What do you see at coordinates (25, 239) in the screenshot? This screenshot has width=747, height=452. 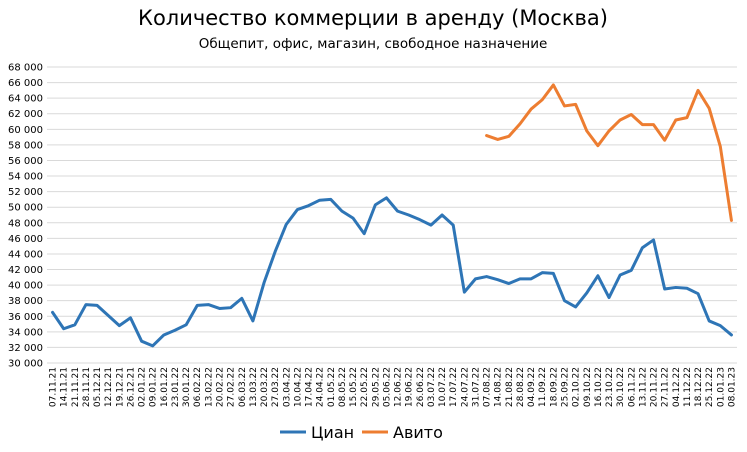 I see `y-tick-label: 46 000` at bounding box center [25, 239].